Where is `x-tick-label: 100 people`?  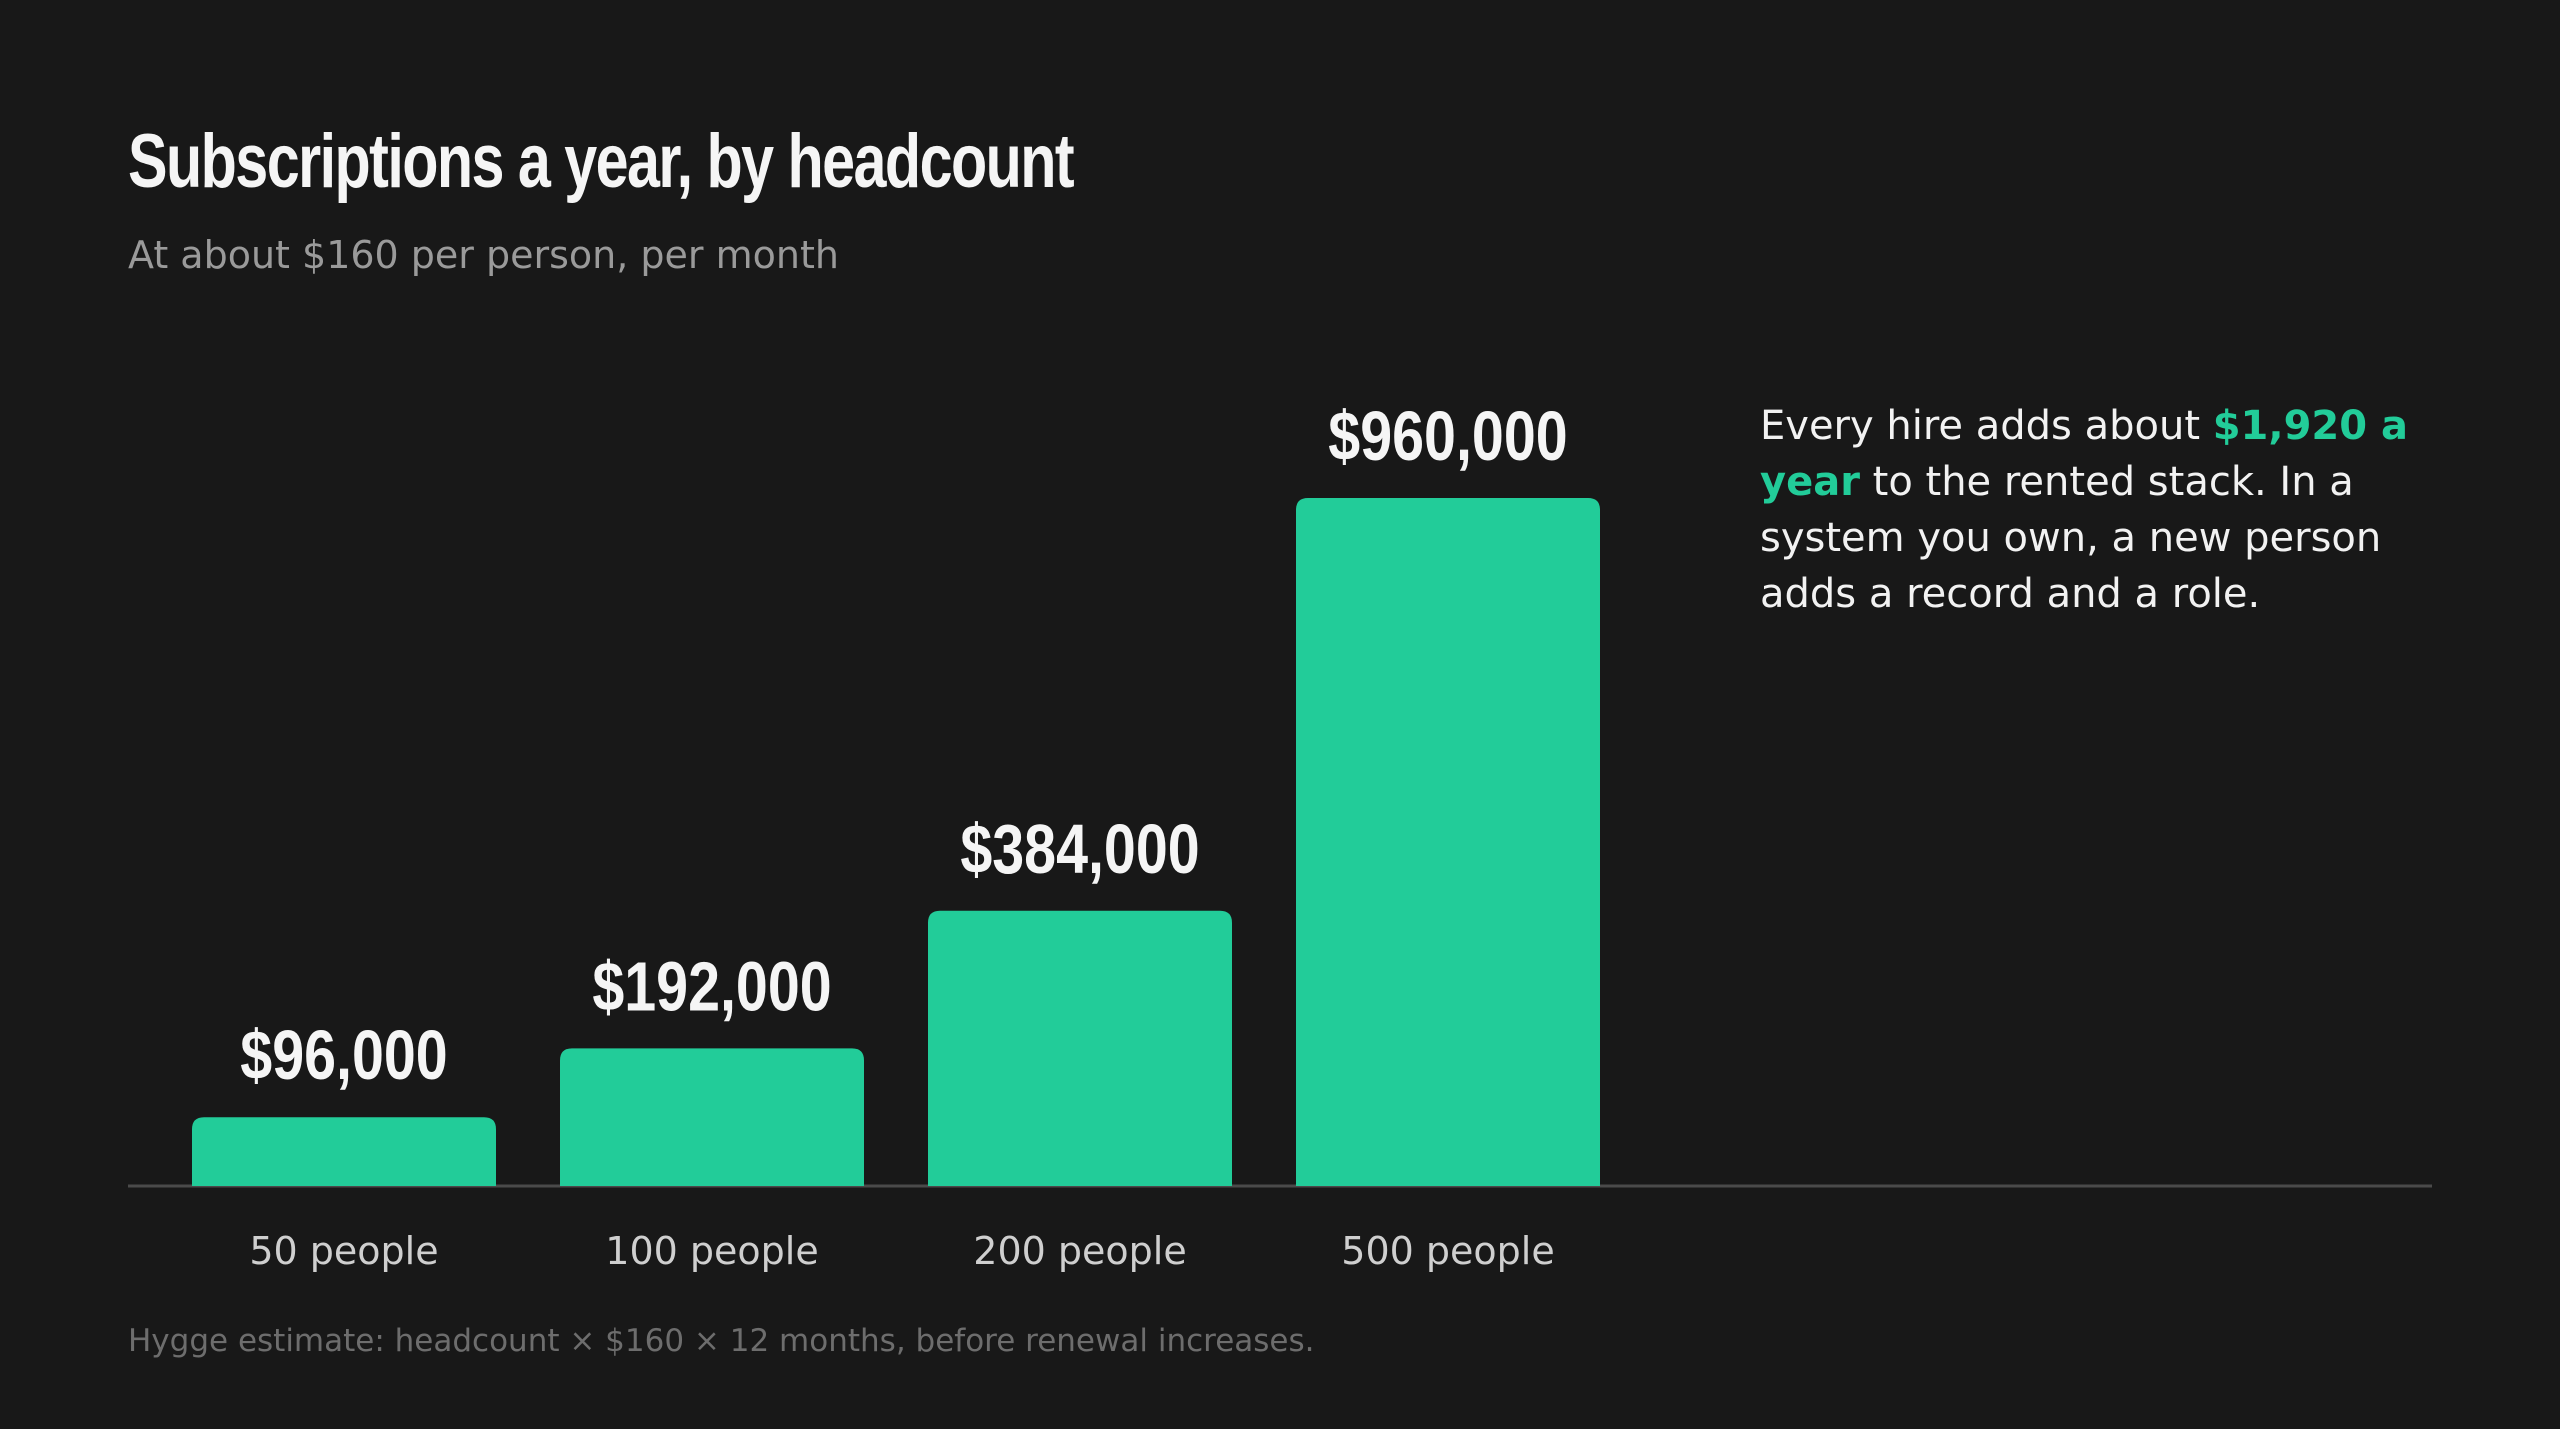
x-tick-label: 100 people is located at coordinates (711, 1251).